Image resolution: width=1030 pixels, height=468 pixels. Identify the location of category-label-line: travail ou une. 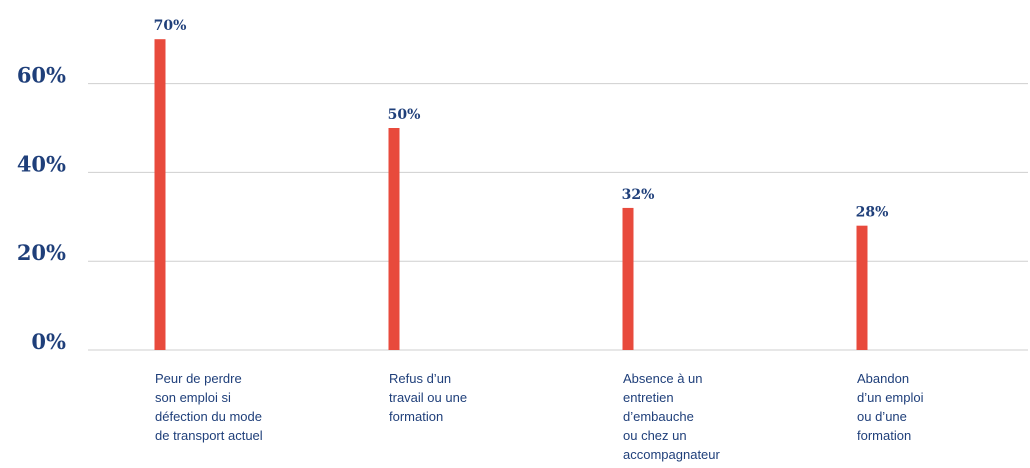
(428, 397).